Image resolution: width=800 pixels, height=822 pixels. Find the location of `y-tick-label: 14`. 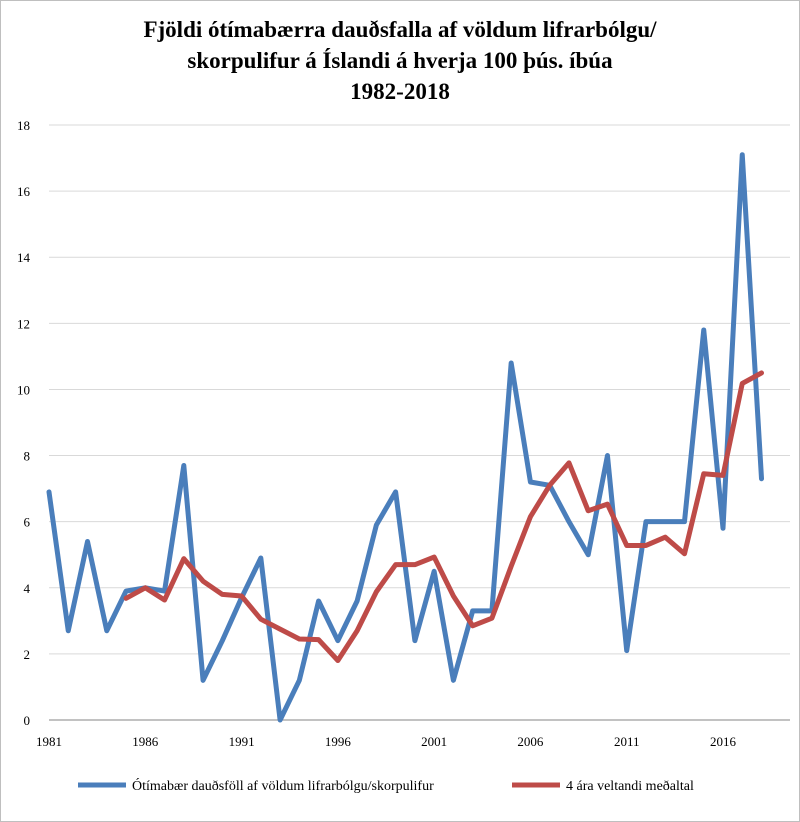

y-tick-label: 14 is located at coordinates (24, 257).